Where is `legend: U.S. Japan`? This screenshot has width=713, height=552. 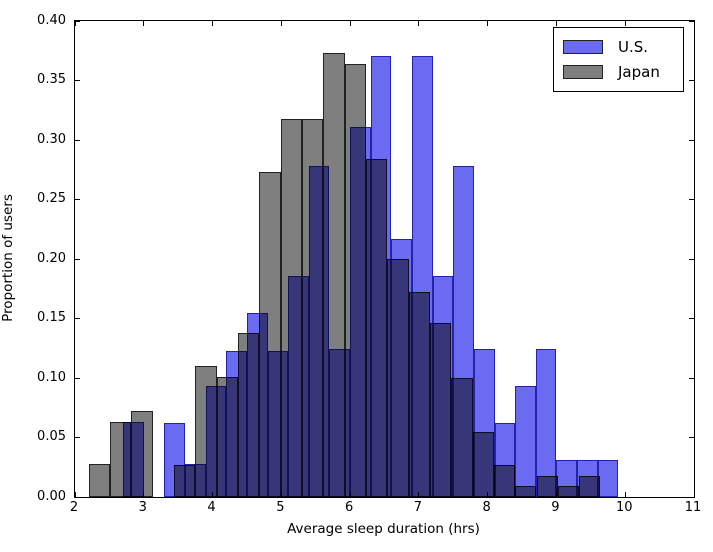 legend: U.S. Japan is located at coordinates (618, 59).